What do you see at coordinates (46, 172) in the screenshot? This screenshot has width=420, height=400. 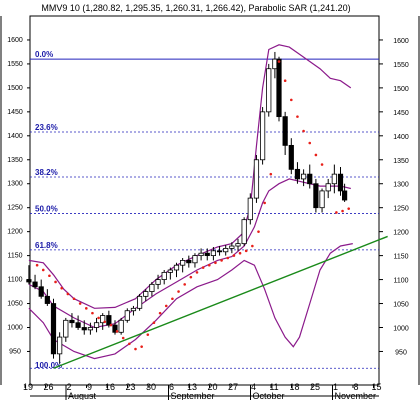 I see `fib-label: 38.2%` at bounding box center [46, 172].